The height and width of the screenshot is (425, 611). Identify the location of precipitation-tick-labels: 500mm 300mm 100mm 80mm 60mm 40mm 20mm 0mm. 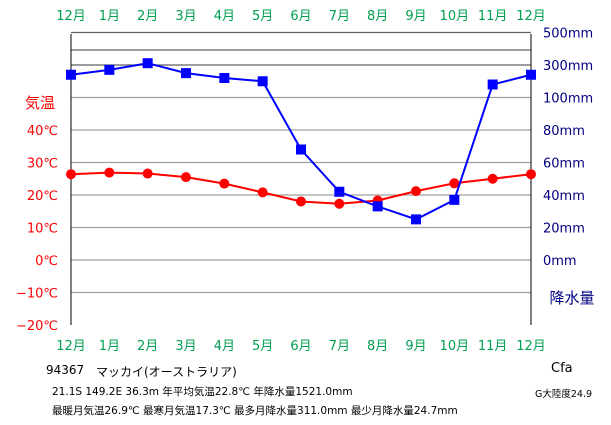
(568, 148).